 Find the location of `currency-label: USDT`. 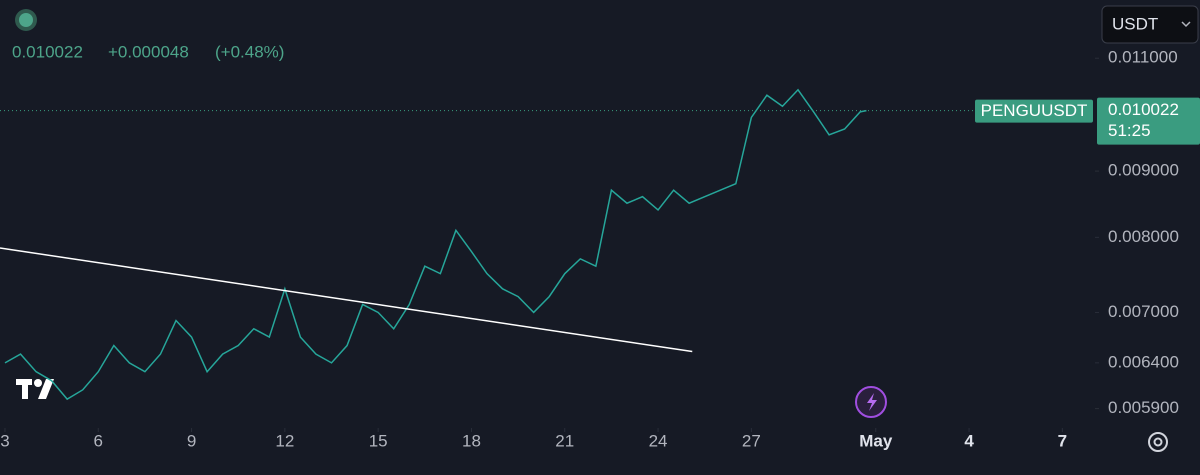

currency-label: USDT is located at coordinates (1135, 23).